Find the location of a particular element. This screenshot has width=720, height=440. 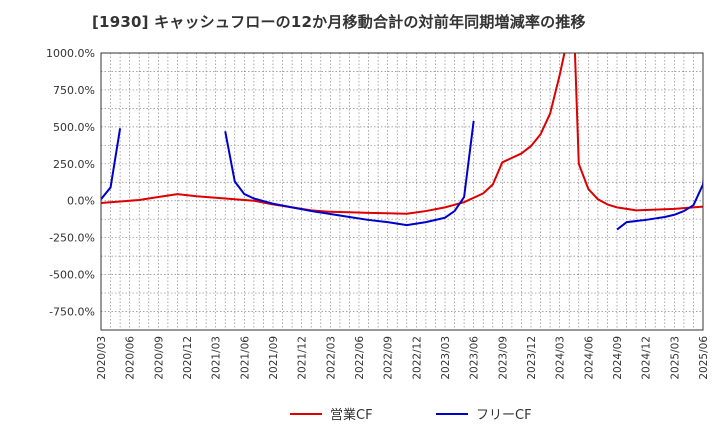

x-tick-label: 2025/03 is located at coordinates (675, 358).